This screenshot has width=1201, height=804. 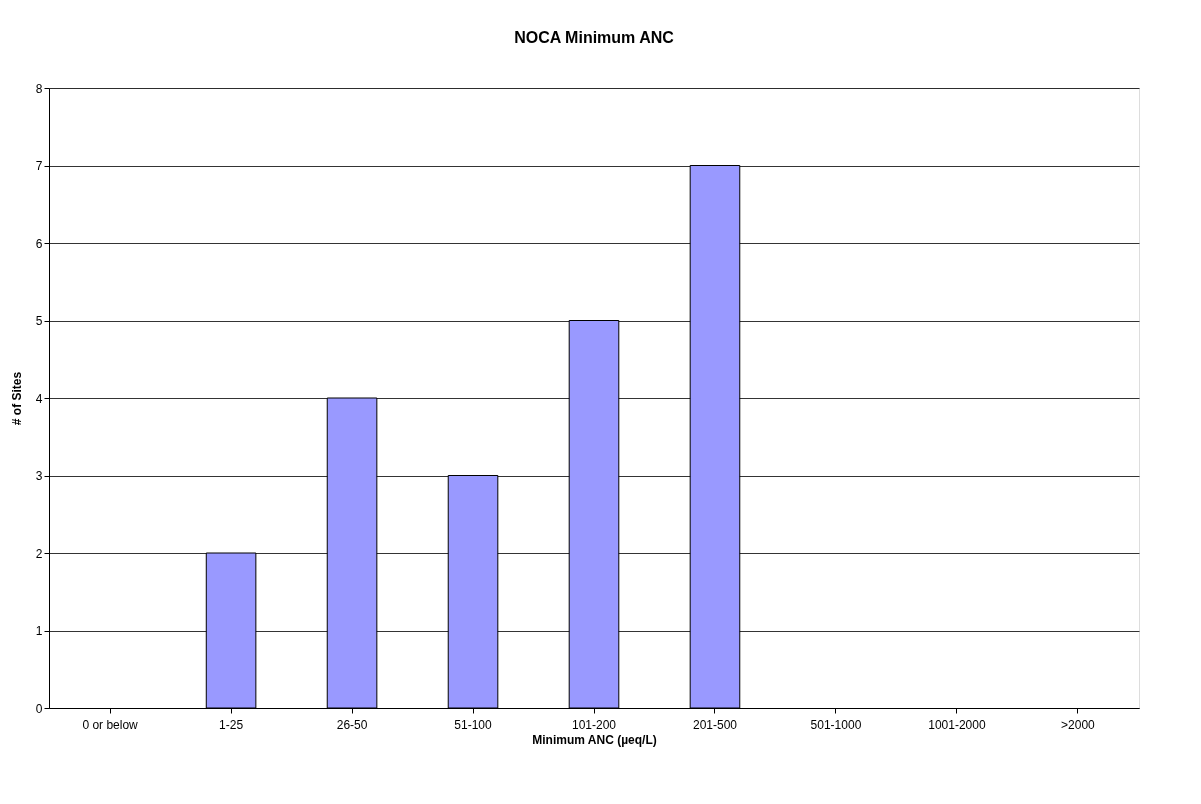 I want to click on x-tick-label: 26-50, so click(x=352, y=724).